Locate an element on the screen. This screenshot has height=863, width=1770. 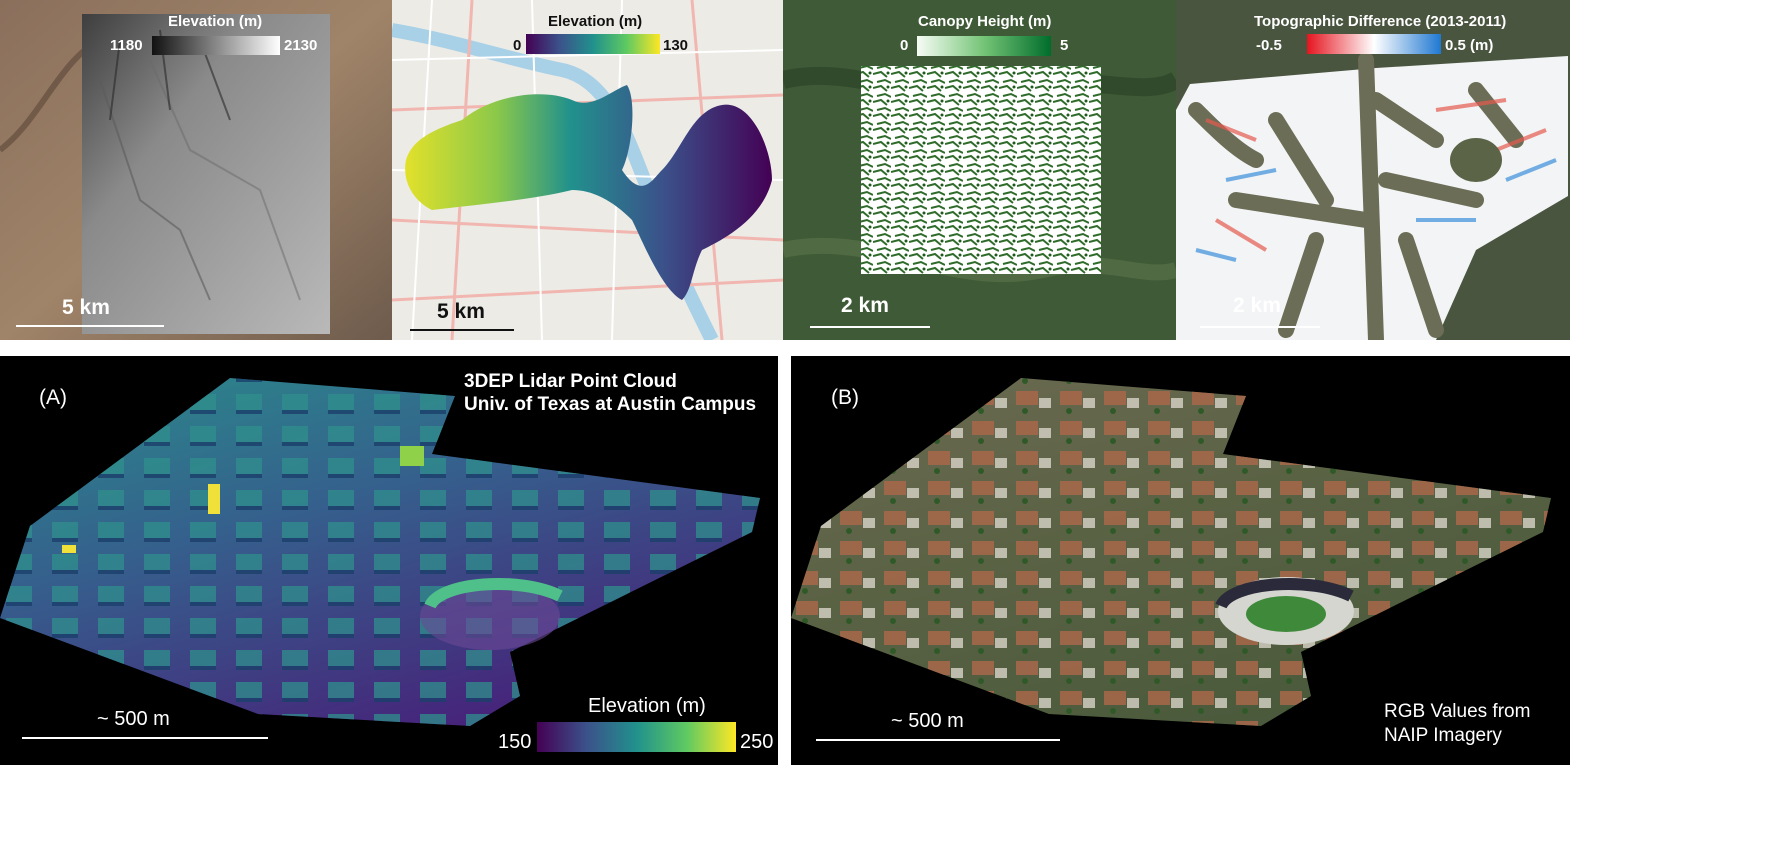
panel-title-line1: 3DEP Lidar Point Cloud is located at coordinates (570, 381).